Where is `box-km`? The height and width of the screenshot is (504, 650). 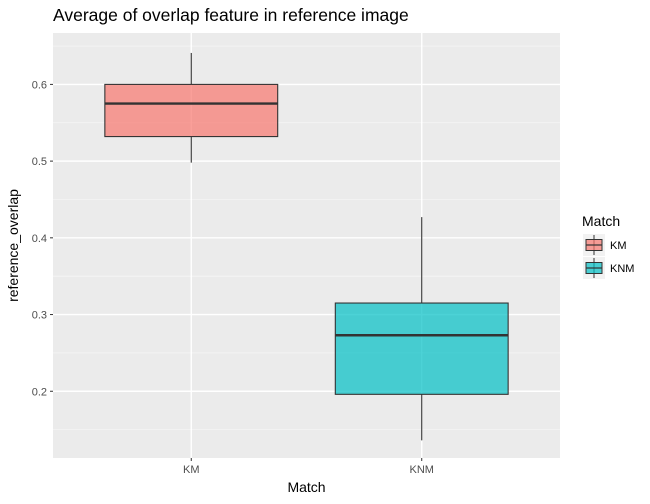 box-km is located at coordinates (191, 110).